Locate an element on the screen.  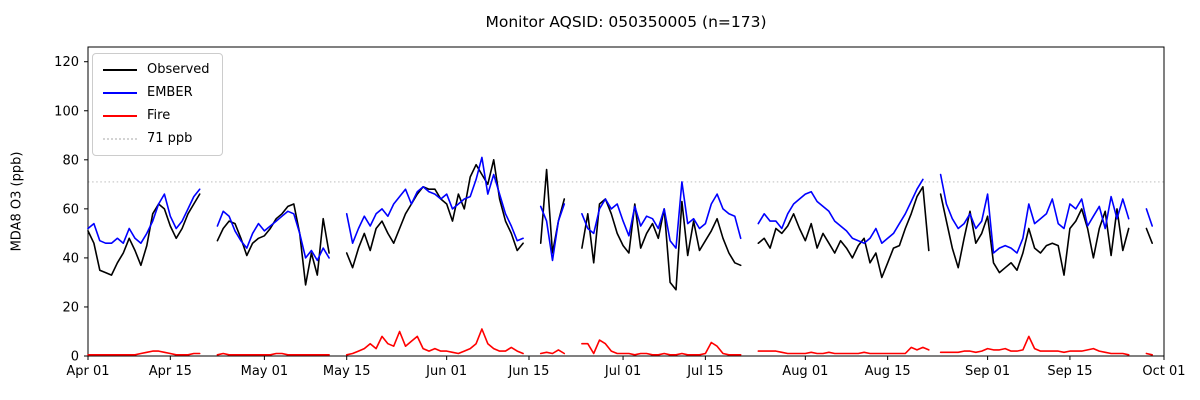
x-tick-label: Jul 01 is located at coordinates (622, 371).